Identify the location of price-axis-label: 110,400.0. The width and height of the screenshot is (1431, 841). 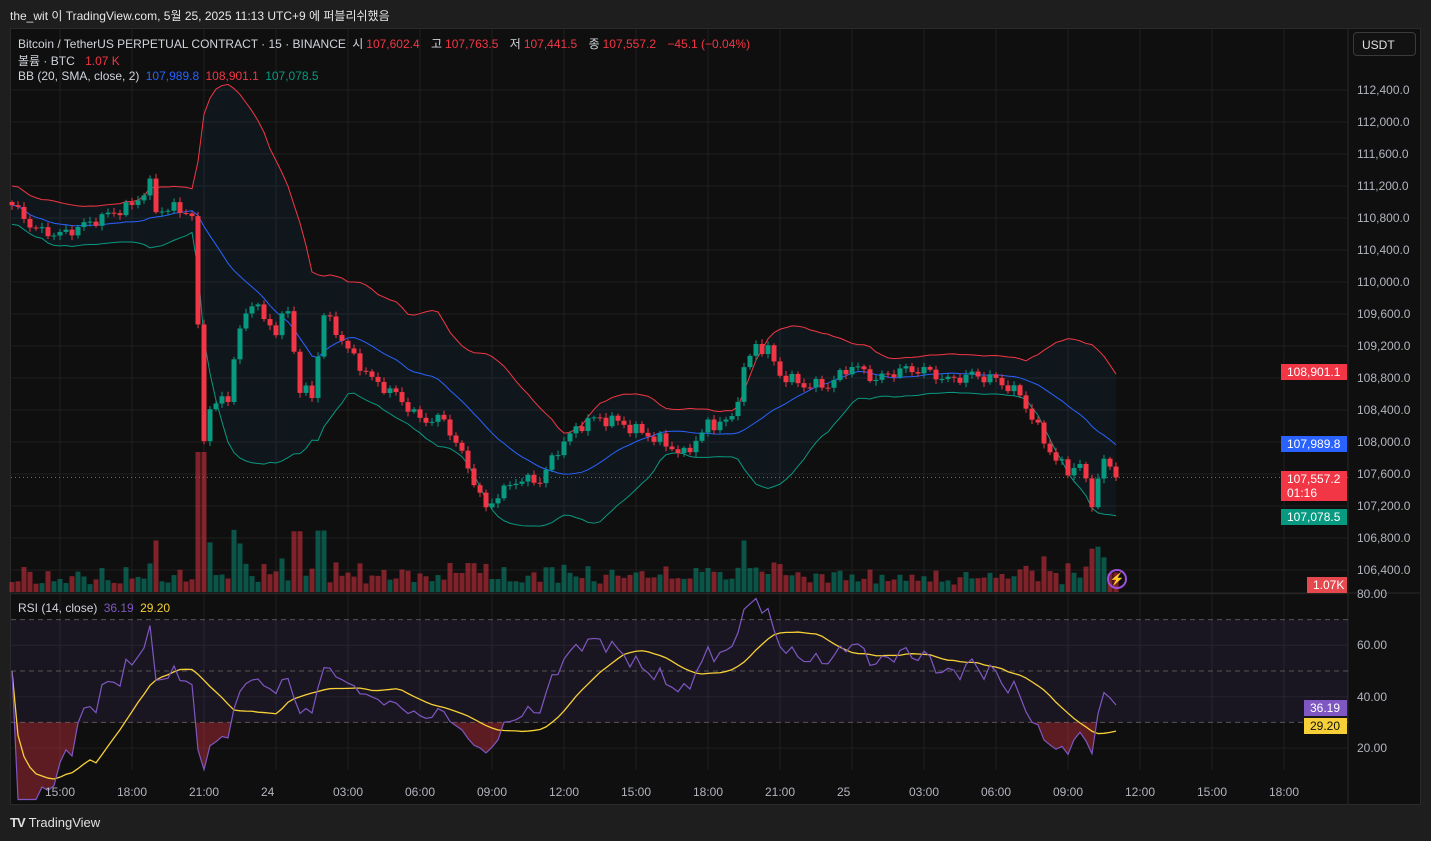
(1383, 250).